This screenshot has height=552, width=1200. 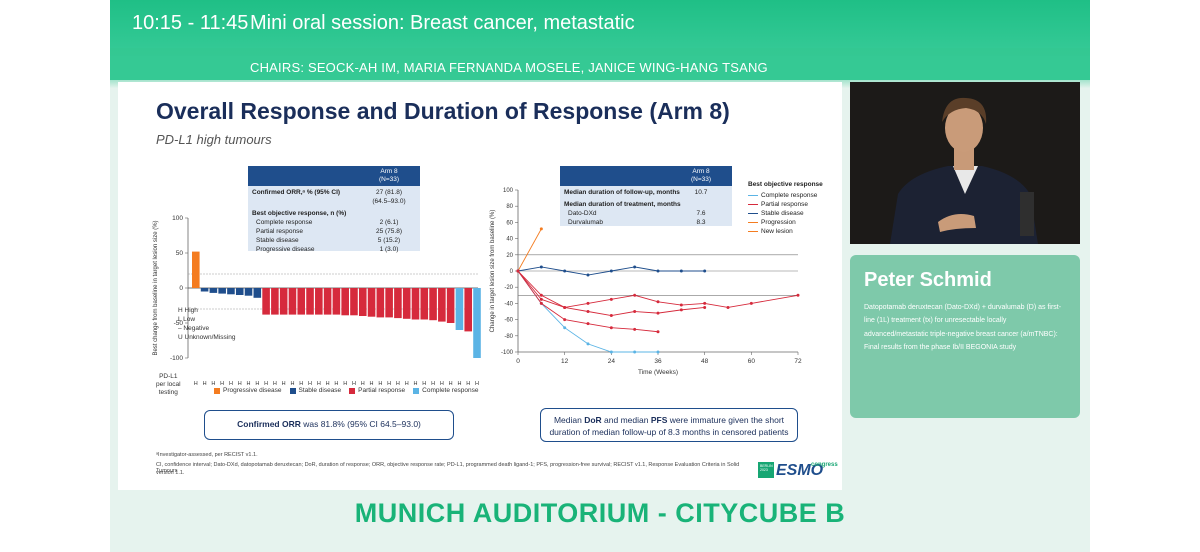 What do you see at coordinates (389, 249) in the screenshot?
I see `row-value: 1 (3.0)` at bounding box center [389, 249].